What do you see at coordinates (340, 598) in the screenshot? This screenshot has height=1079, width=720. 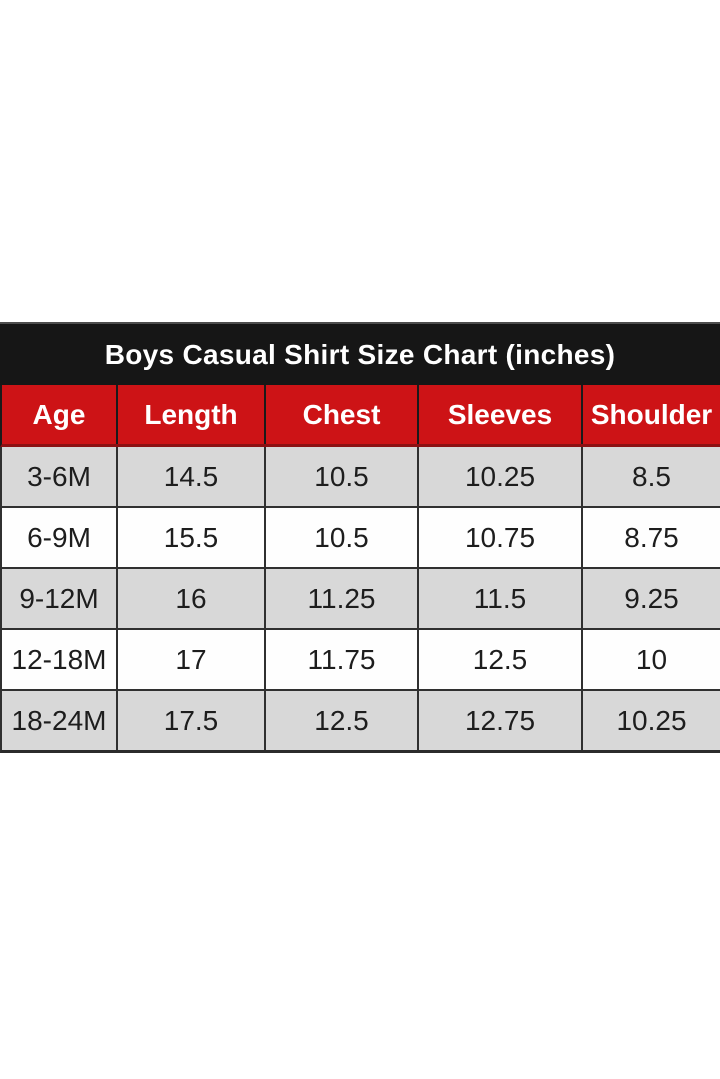 I see `table-cell: 11.25` at bounding box center [340, 598].